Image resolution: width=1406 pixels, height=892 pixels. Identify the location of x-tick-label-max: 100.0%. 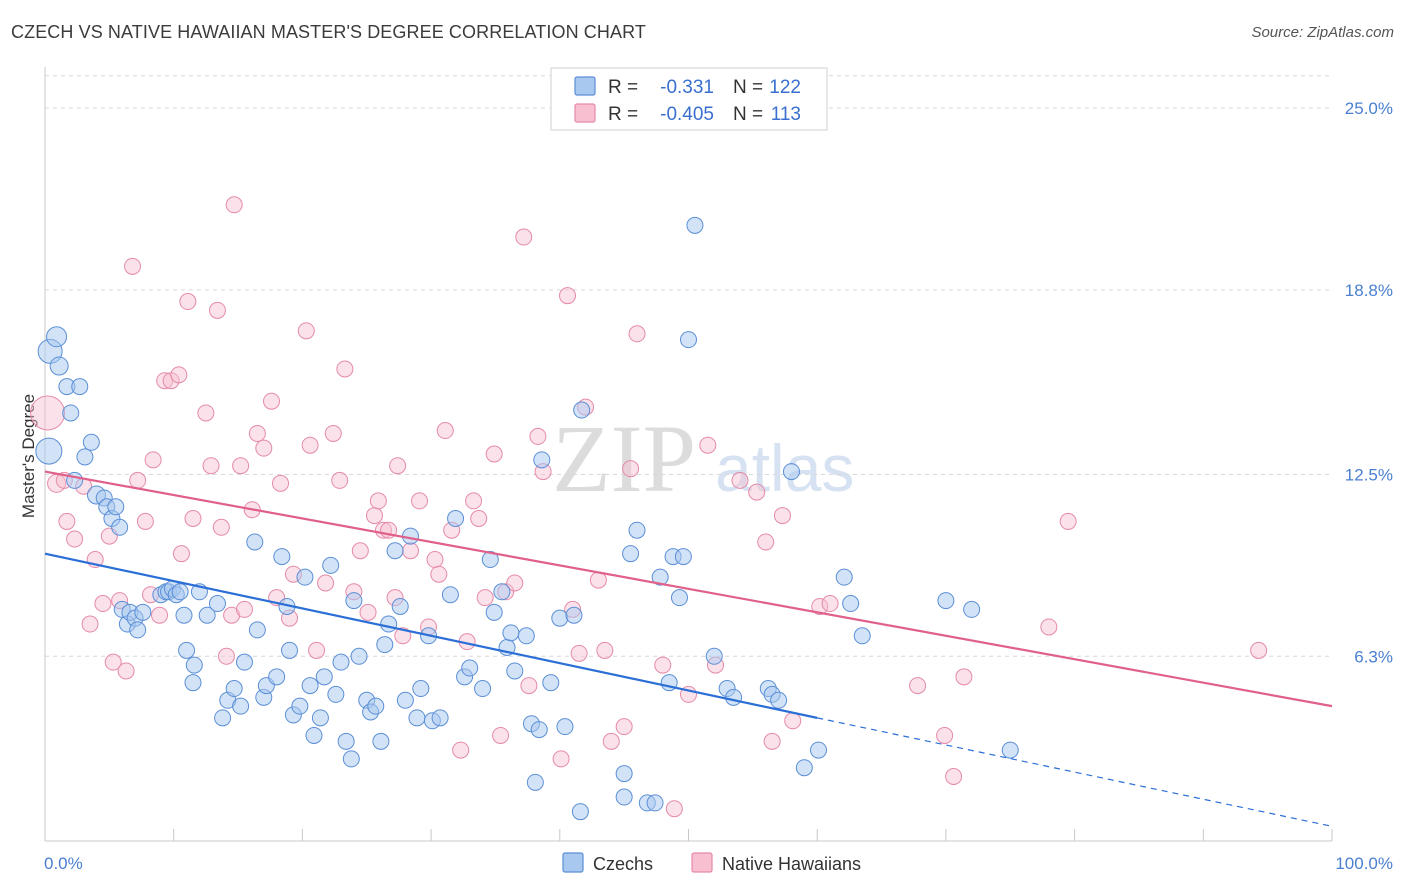
(1364, 863).